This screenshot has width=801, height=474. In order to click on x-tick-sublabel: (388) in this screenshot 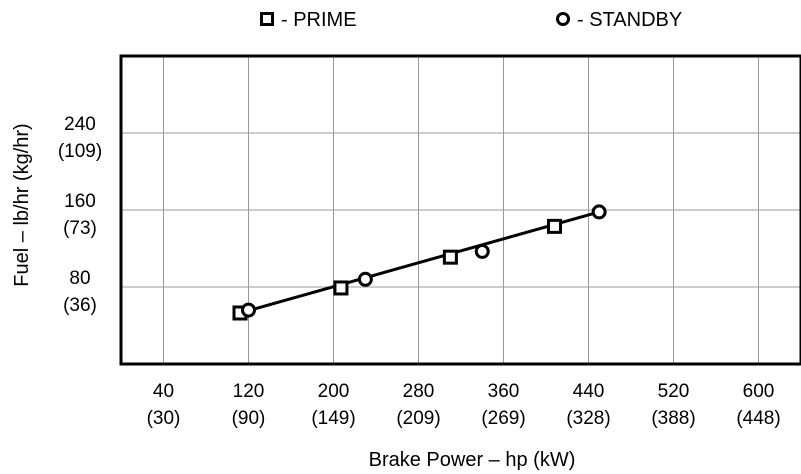, I will do `click(673, 418)`.